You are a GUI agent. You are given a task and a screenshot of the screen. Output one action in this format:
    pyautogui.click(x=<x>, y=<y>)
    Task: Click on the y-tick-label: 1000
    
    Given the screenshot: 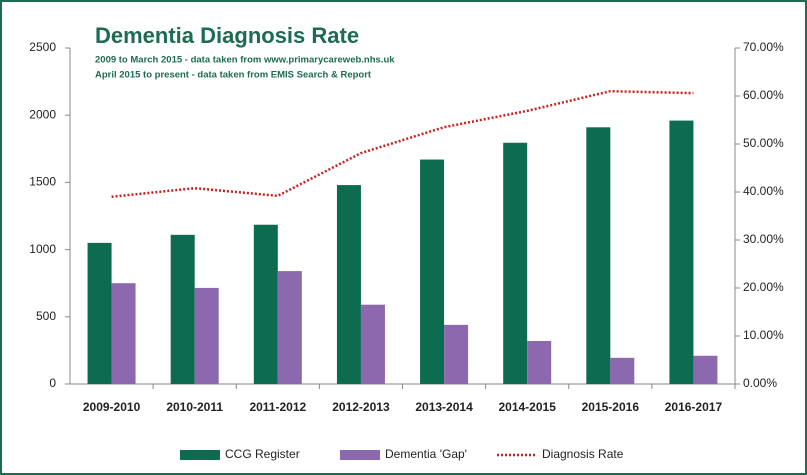 What is the action you would take?
    pyautogui.click(x=42, y=249)
    